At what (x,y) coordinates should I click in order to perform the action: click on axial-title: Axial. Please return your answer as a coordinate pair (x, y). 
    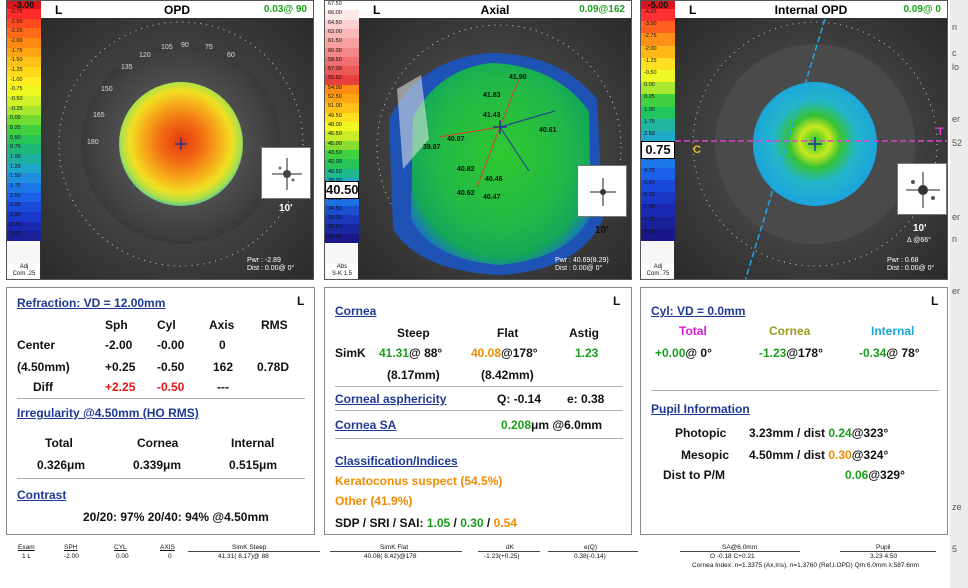
    Looking at the image, I should click on (495, 10).